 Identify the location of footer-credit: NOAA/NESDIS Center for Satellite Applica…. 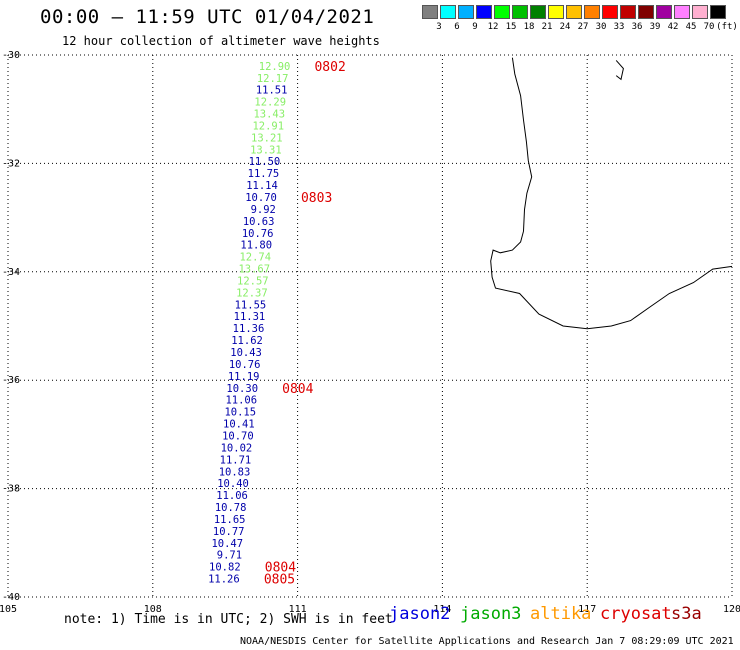
(487, 641).